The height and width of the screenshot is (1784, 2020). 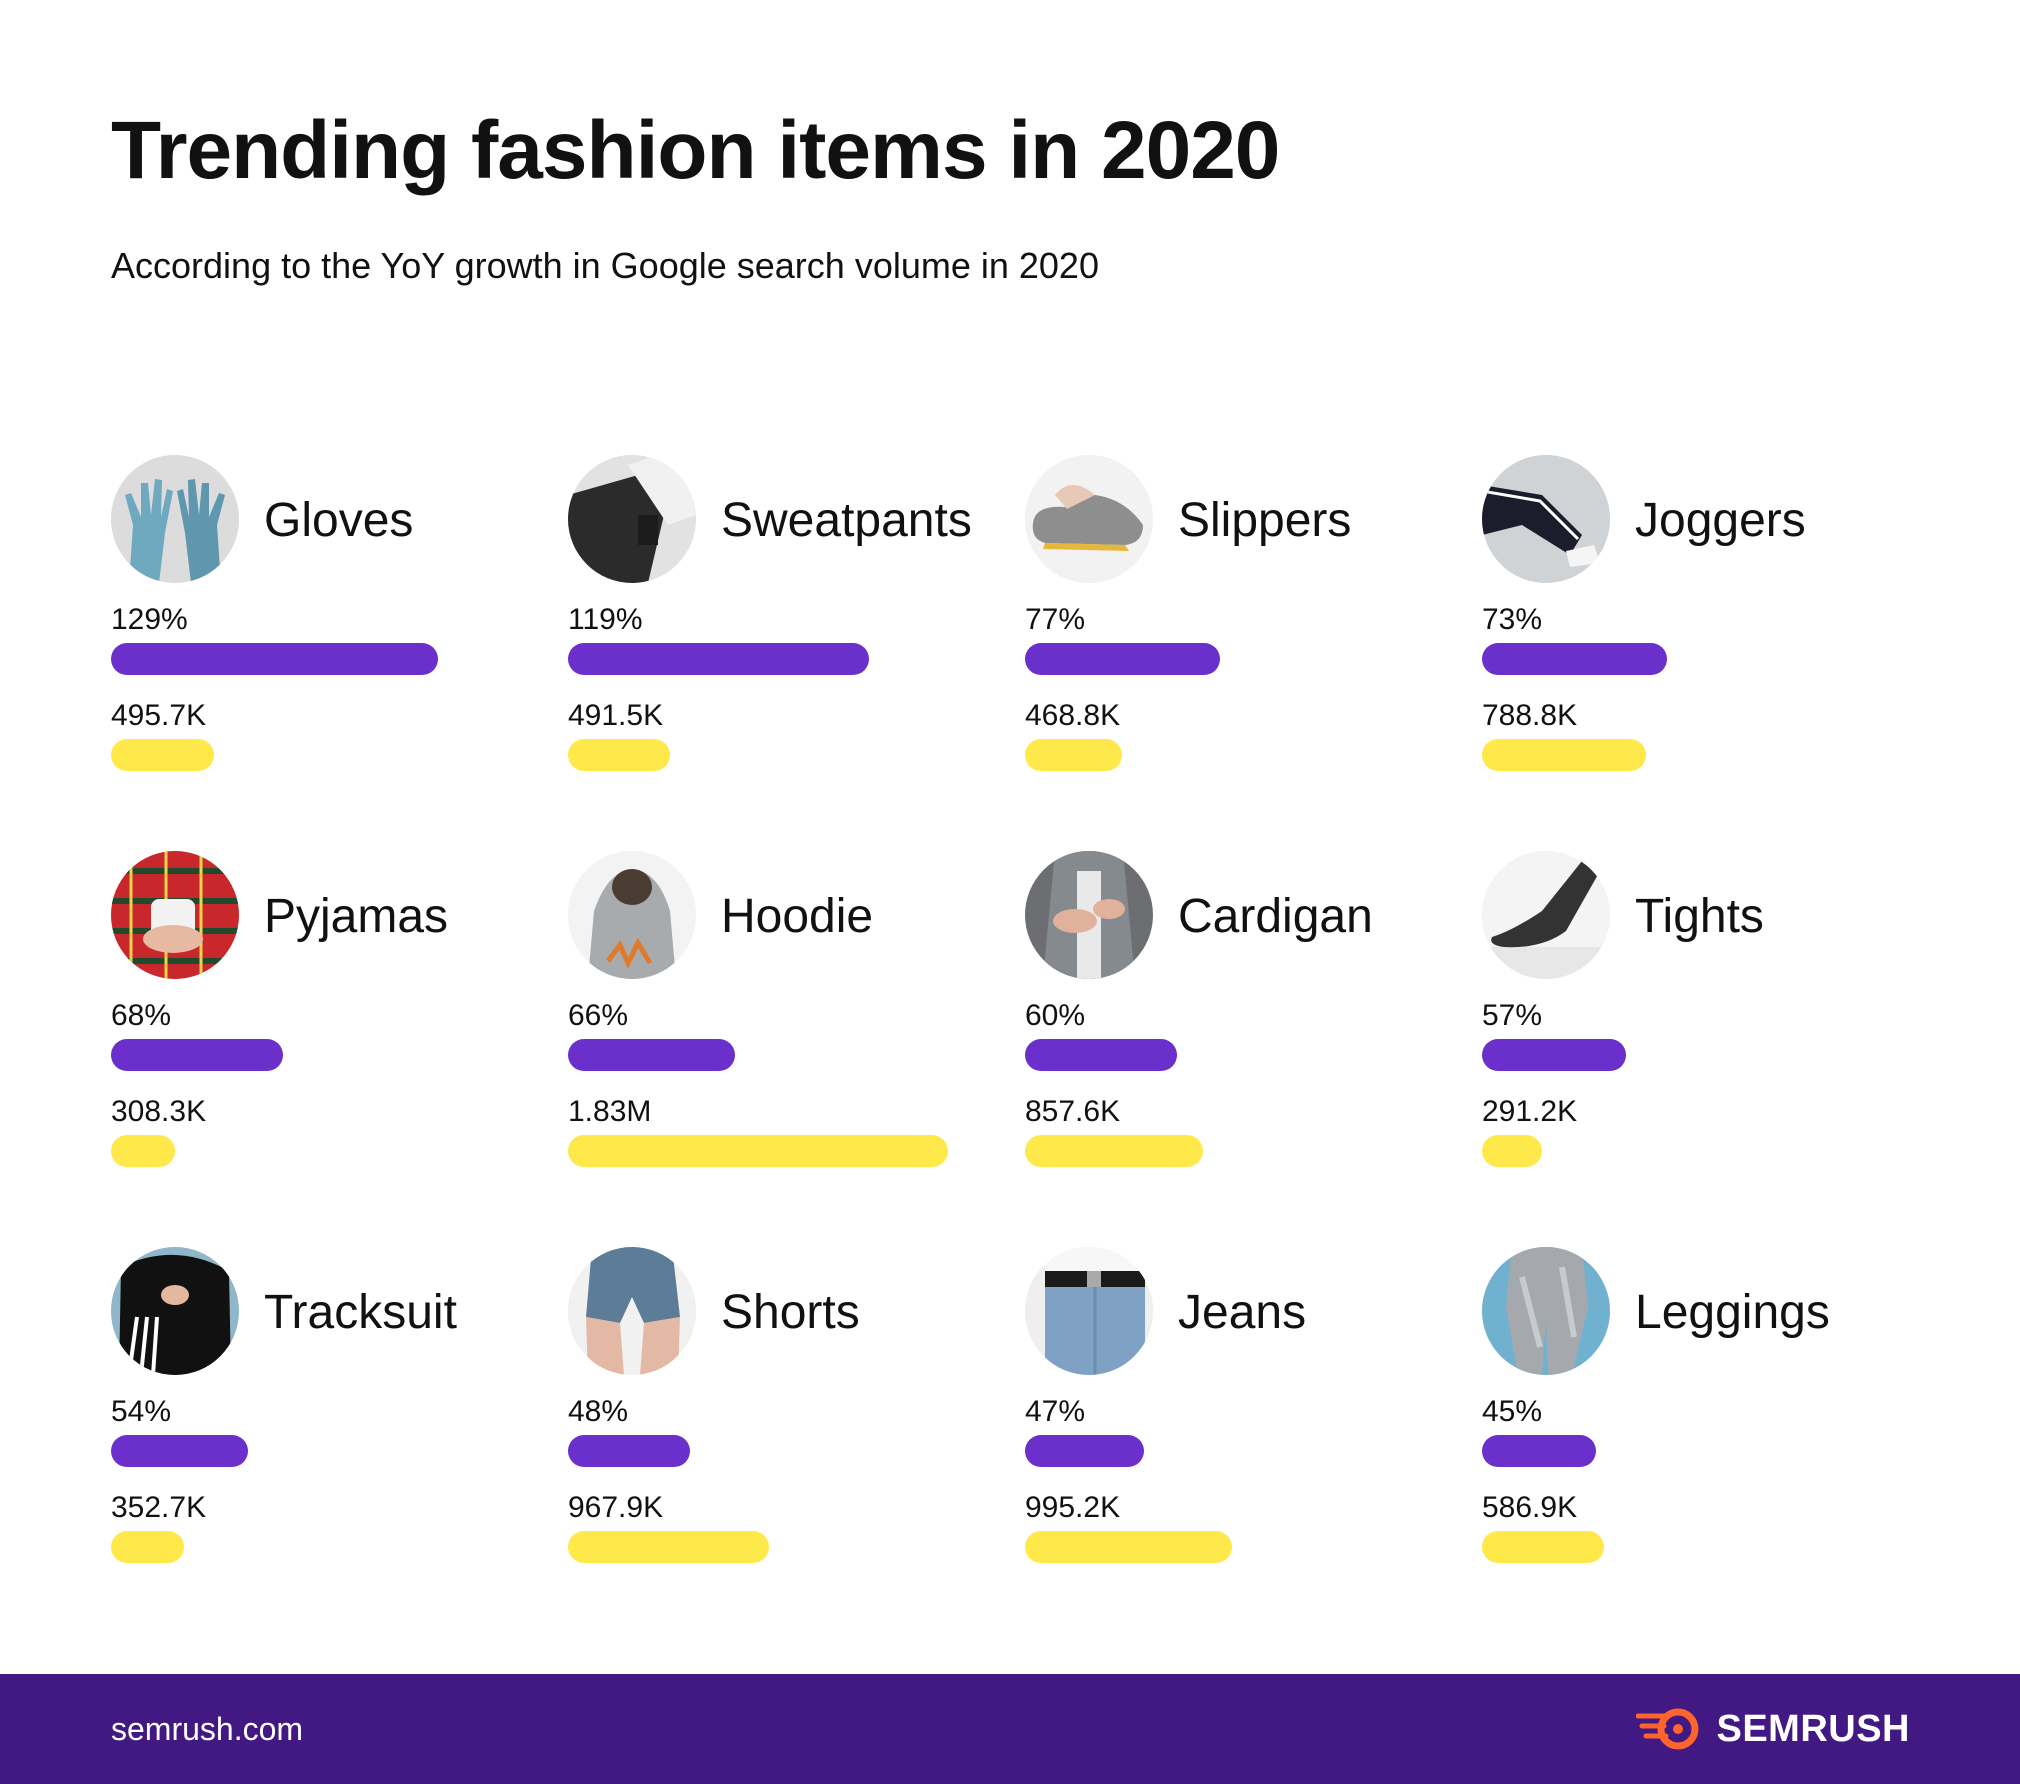 I want to click on category-label: Cardigan, so click(x=1275, y=916).